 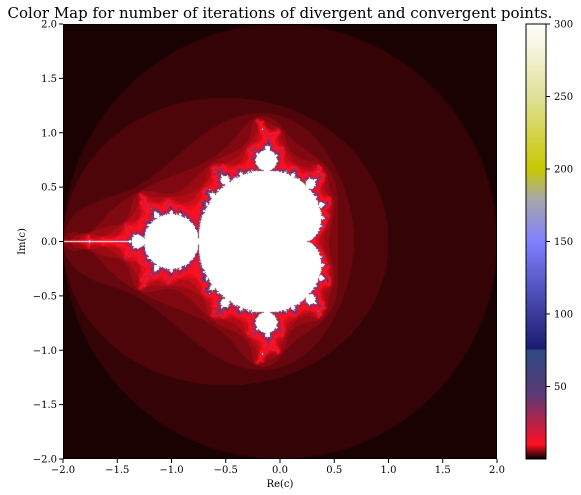 What do you see at coordinates (22, 241) in the screenshot?
I see `y-axis-label: Im(c)` at bounding box center [22, 241].